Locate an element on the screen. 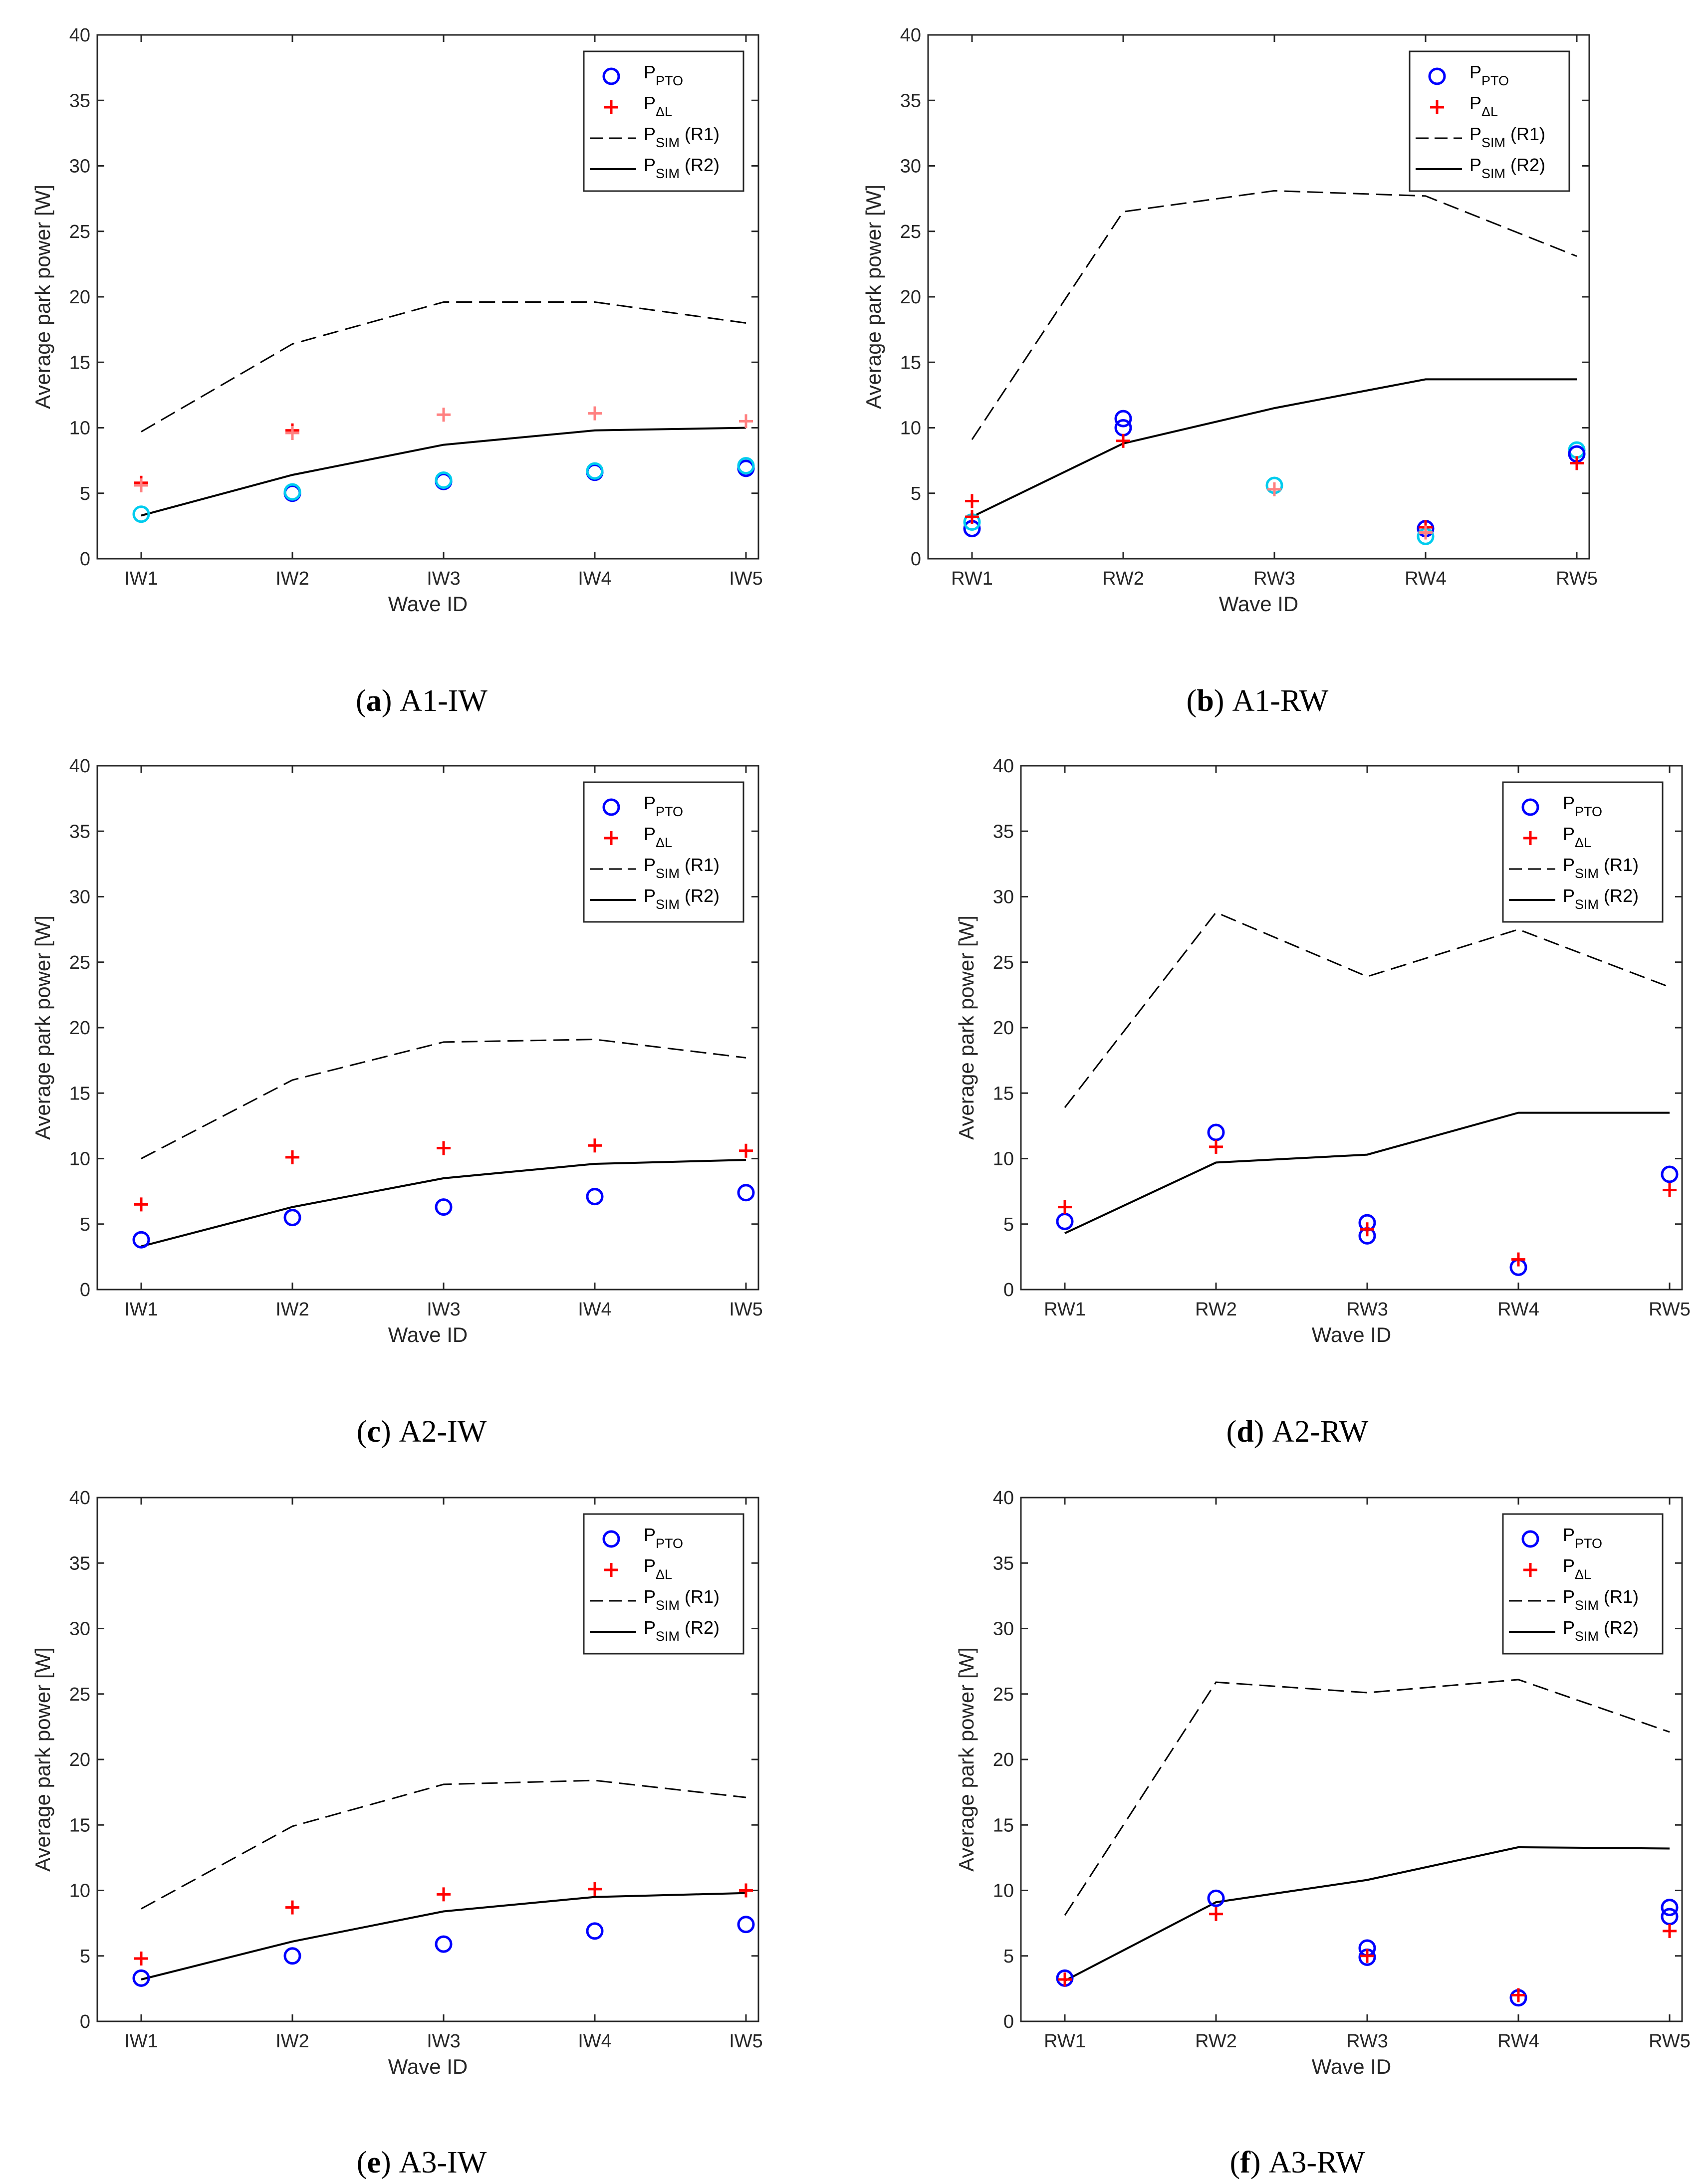 Image resolution: width=1707 pixels, height=2184 pixels. x-axis-label: Wave ID is located at coordinates (428, 1334).